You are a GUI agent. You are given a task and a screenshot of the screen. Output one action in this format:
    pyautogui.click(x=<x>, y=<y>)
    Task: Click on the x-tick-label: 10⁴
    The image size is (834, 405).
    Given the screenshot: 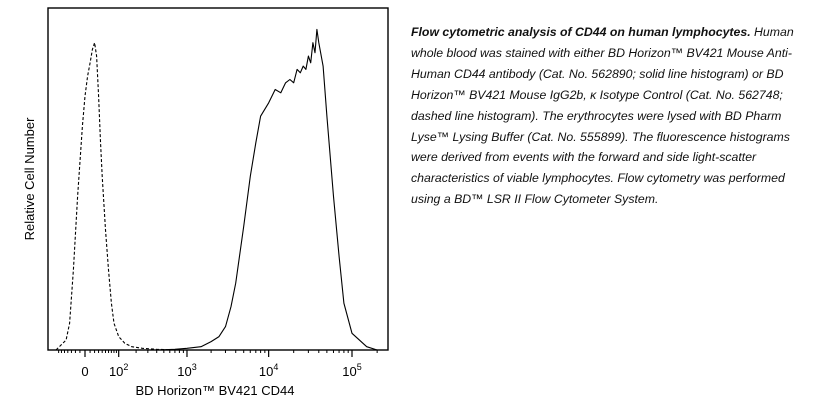 What is the action you would take?
    pyautogui.click(x=268, y=370)
    